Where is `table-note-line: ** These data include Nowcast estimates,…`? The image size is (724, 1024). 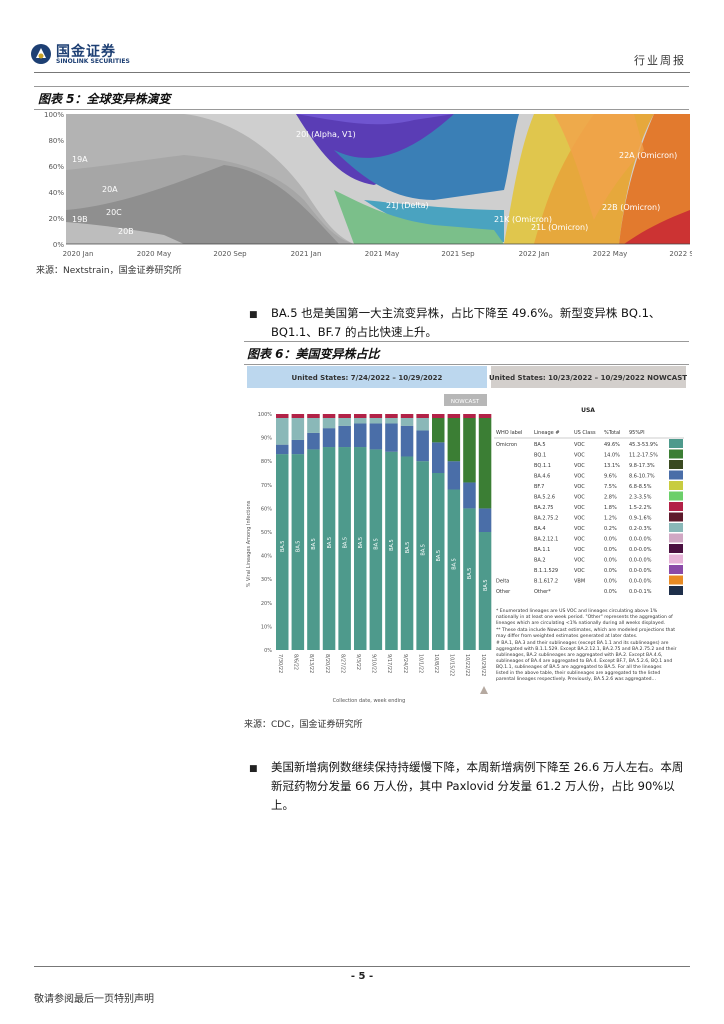
table-note-line: ** These data include Nowcast estimates,… is located at coordinates (585, 630).